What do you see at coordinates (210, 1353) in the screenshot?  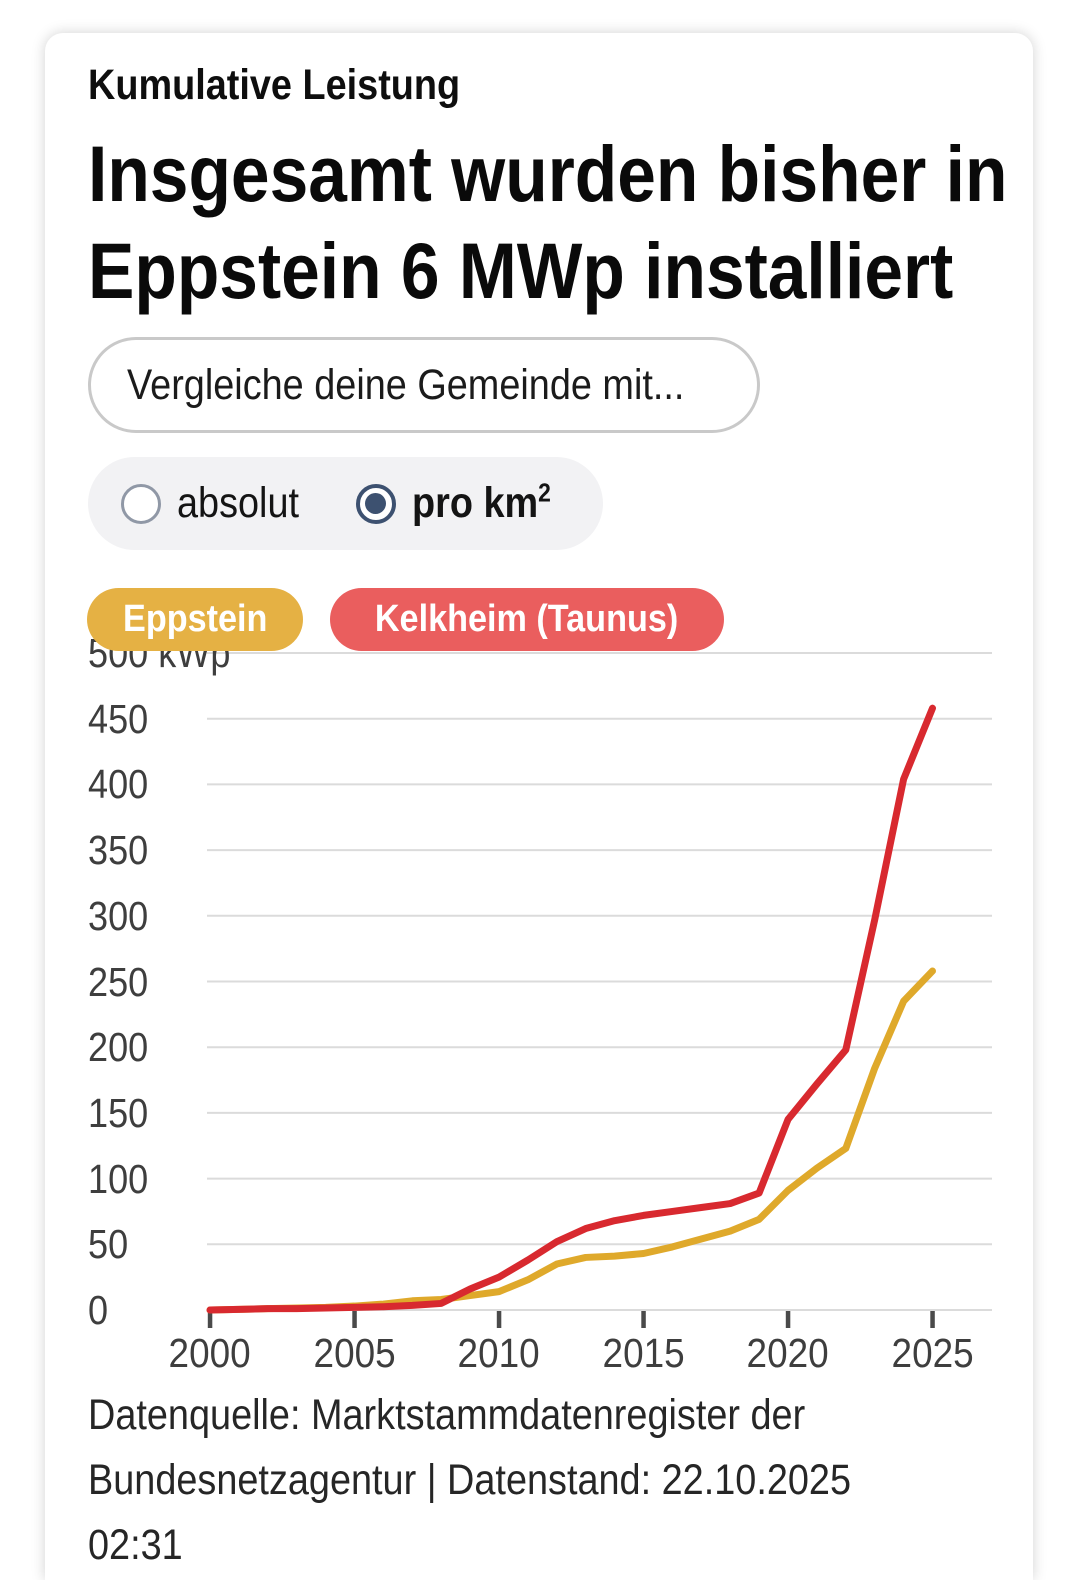 I see `x-axis-label: 2000` at bounding box center [210, 1353].